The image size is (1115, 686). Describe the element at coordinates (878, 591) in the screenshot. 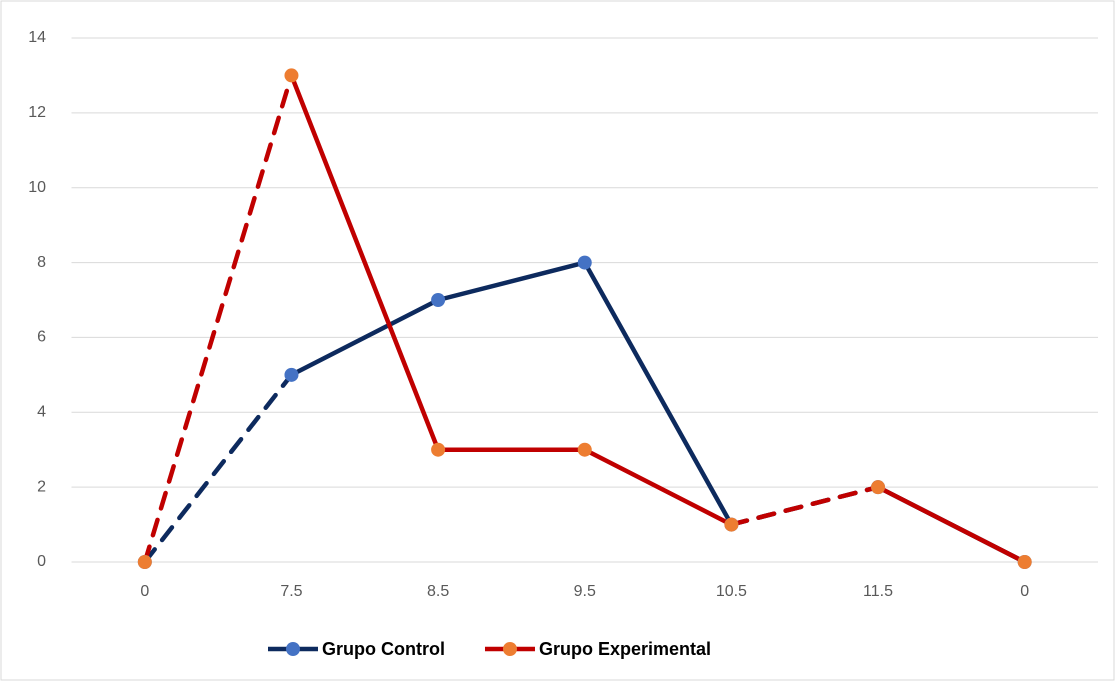

I see `x-tick-label: 11.5` at that location.